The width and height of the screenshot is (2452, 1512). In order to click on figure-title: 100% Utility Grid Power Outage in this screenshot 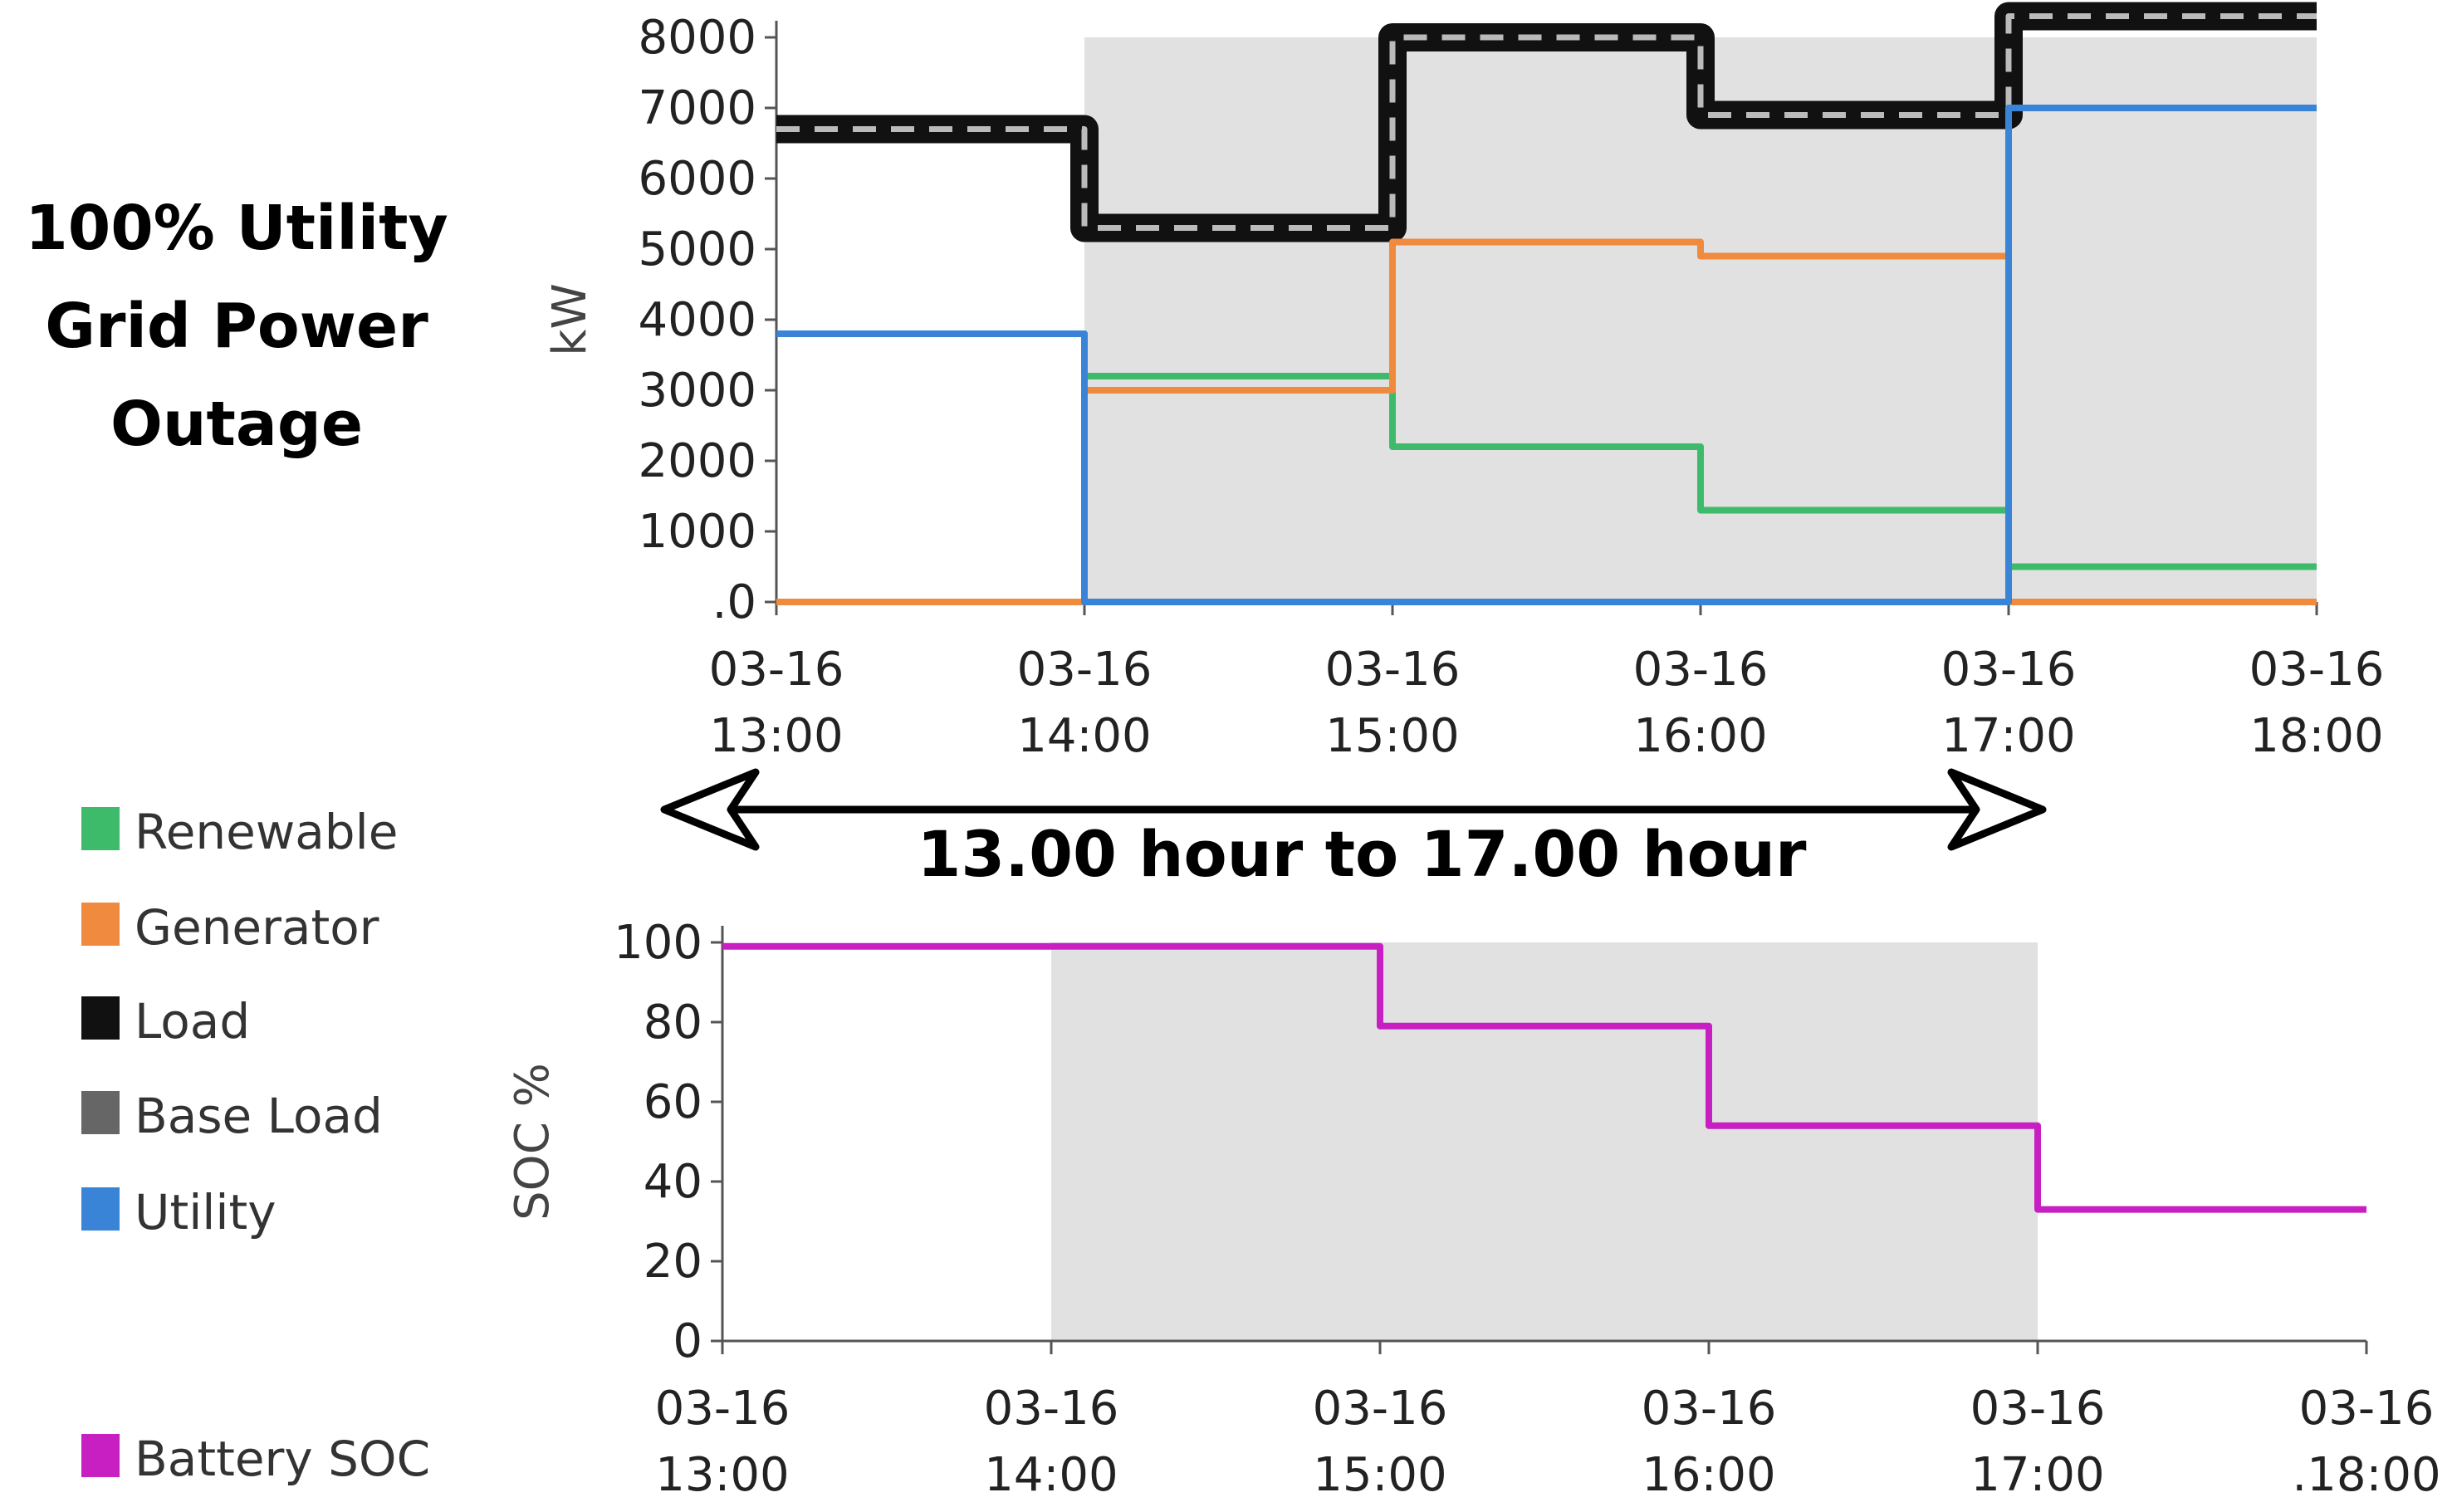, I will do `click(236, 326)`.